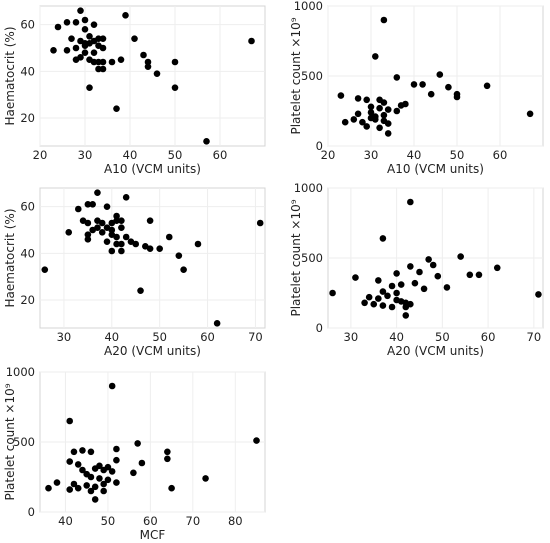 The image size is (550, 543). I want to click on x-tick-label: 20, so click(328, 155).